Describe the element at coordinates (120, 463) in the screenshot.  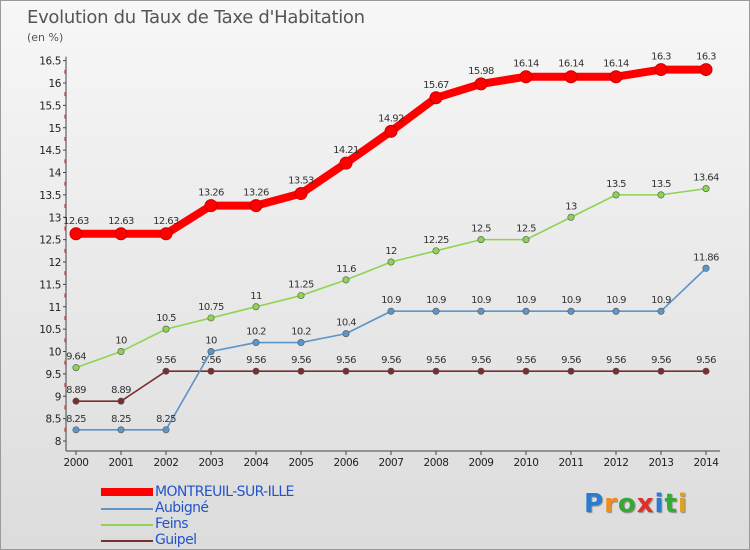
I see `x-tick-label: 2001` at that location.